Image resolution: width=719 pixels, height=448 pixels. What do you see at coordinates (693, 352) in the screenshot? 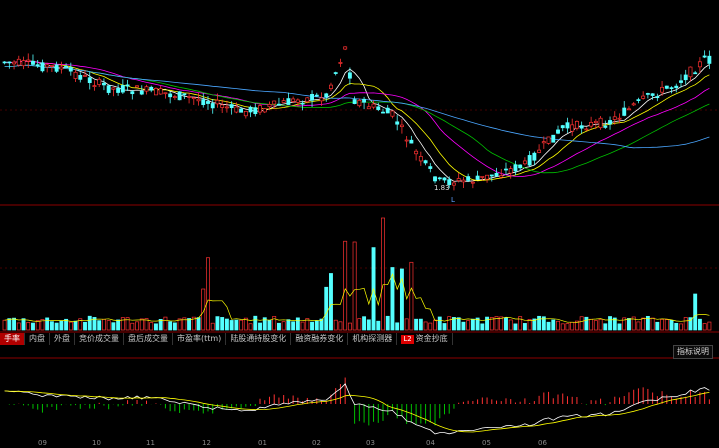
I see `indicator-help-button: 指标说明` at bounding box center [693, 352].